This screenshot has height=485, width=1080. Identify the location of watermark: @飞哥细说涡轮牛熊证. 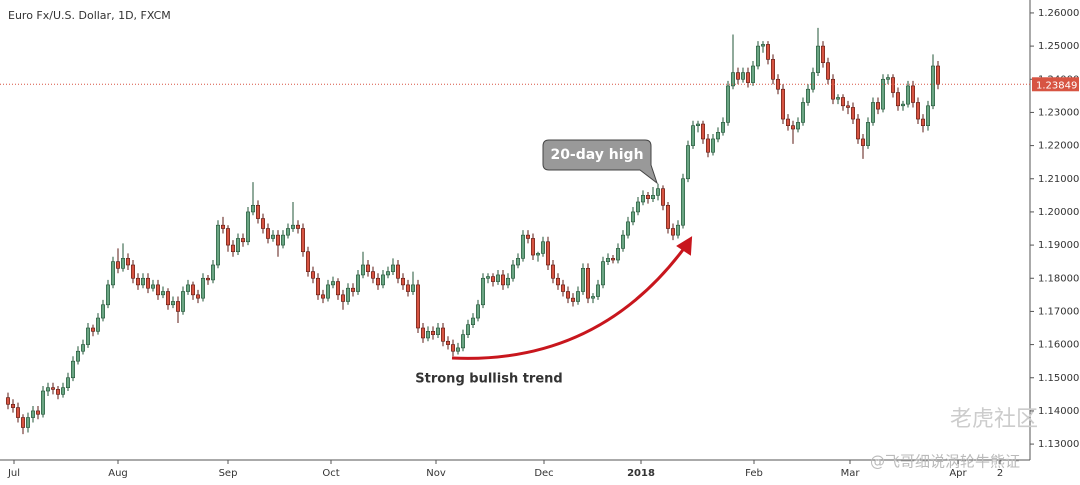
(945, 462).